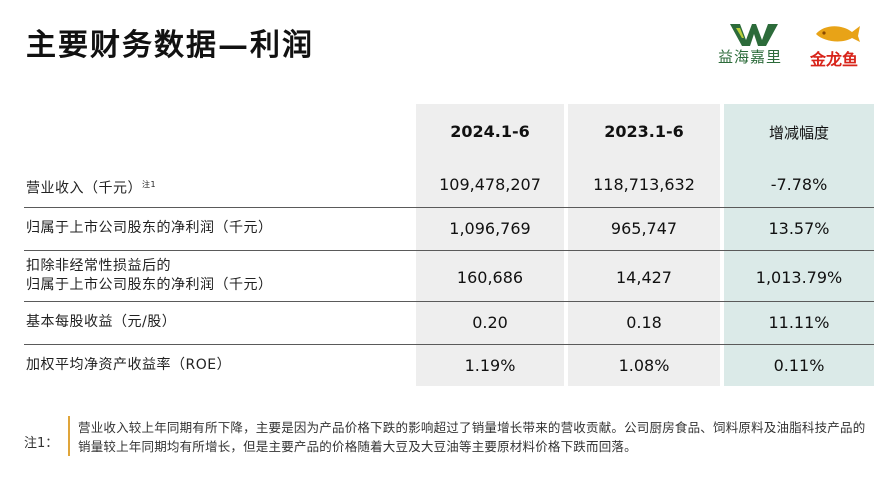 The image size is (878, 482). Describe the element at coordinates (490, 131) in the screenshot. I see `header-2024: 2024.1-6` at that location.